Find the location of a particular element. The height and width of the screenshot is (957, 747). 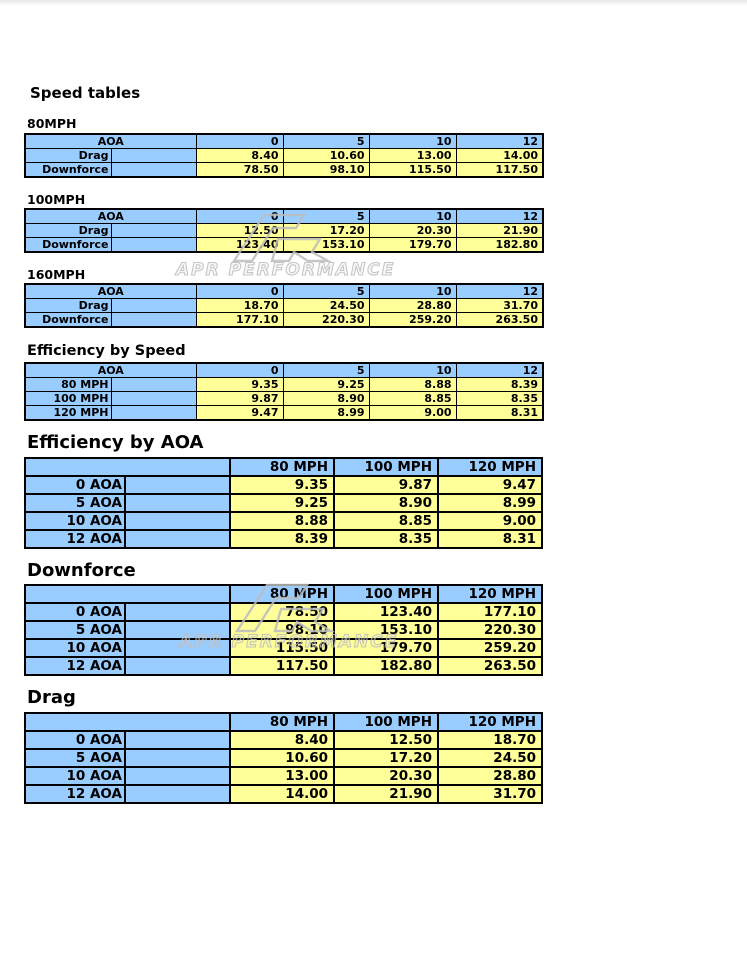

section-heading: Drag is located at coordinates (51, 698).